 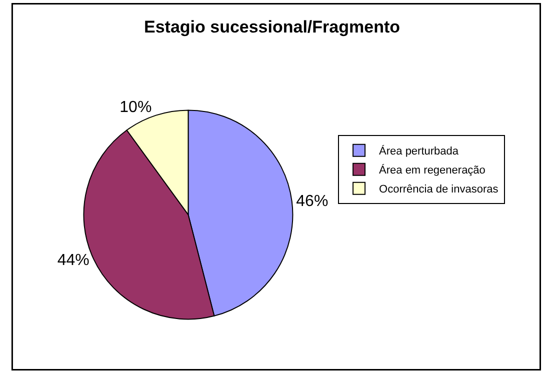 What do you see at coordinates (439, 190) in the screenshot?
I see `legend-label: Ocorrência de invasoras` at bounding box center [439, 190].